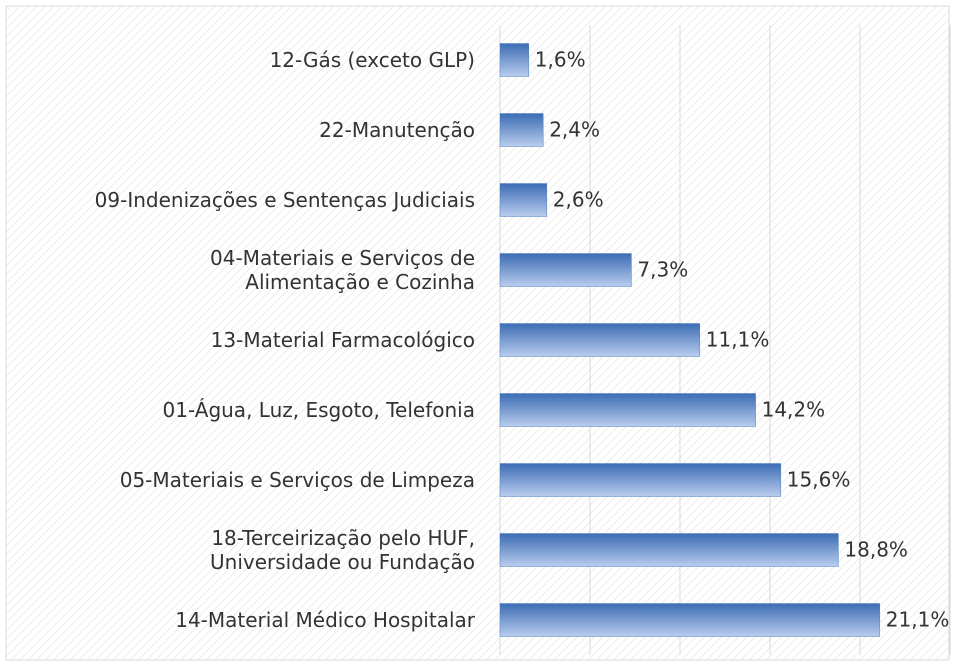 Image resolution: width=955 pixels, height=666 pixels. I want to click on category-label: 14-Material Médico Hospitalar, so click(325, 620).